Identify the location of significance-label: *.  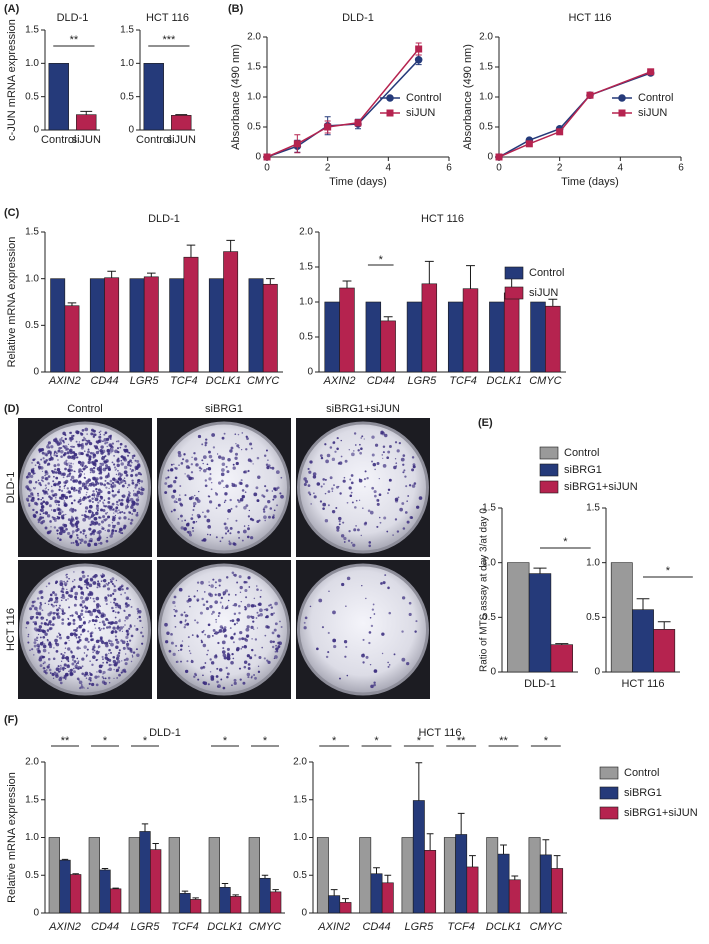
(105, 741).